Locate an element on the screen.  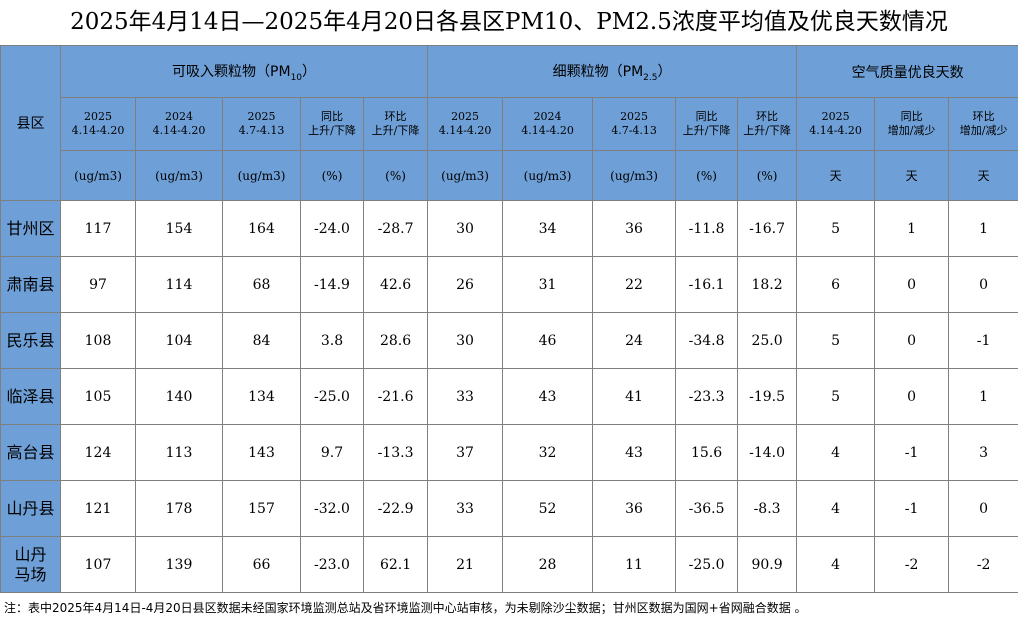
header-row: 县区可吸入颗粒物（PM10）细颗粒物（PM2.5）空气质量优良天数 is located at coordinates (509, 72).